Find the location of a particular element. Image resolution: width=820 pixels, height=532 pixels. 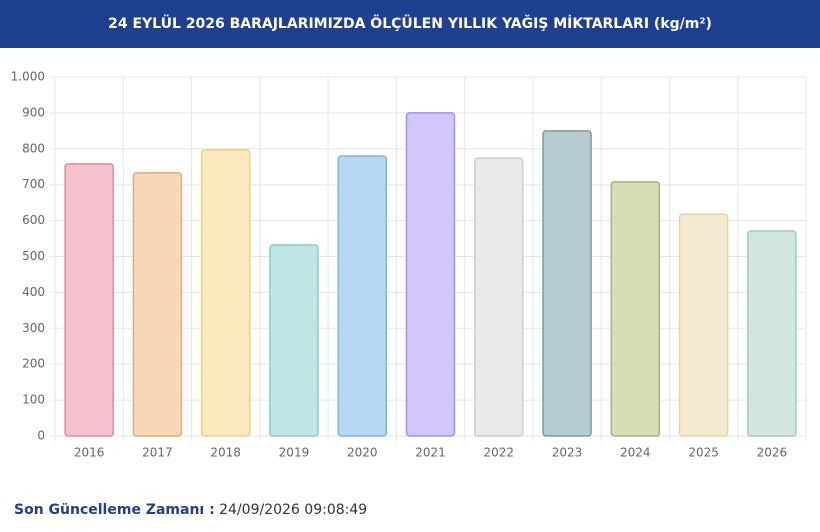

y-tick-label: 700 is located at coordinates (33, 184).